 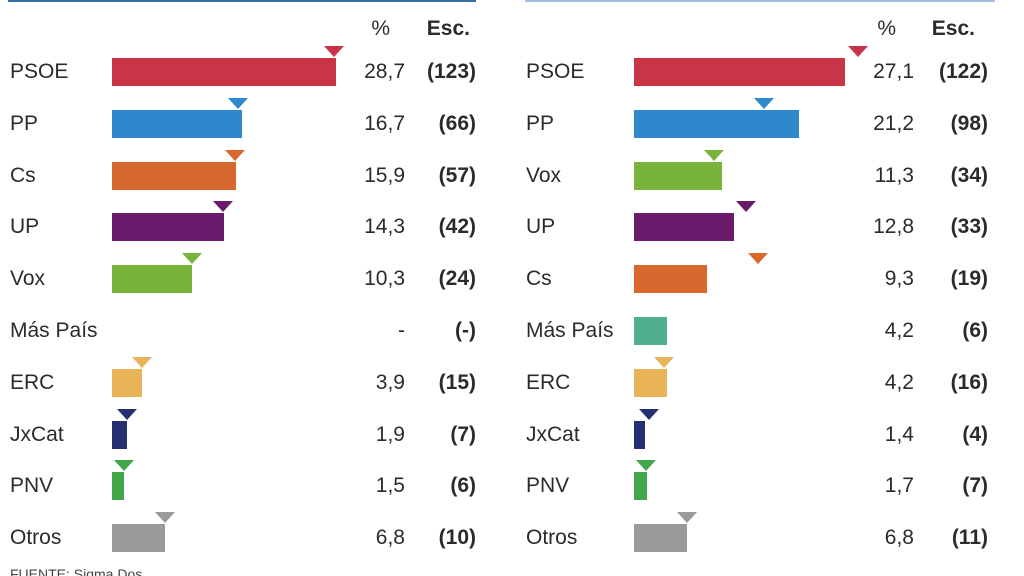 I want to click on seats-value-right-jxcat: (4), so click(x=975, y=434).